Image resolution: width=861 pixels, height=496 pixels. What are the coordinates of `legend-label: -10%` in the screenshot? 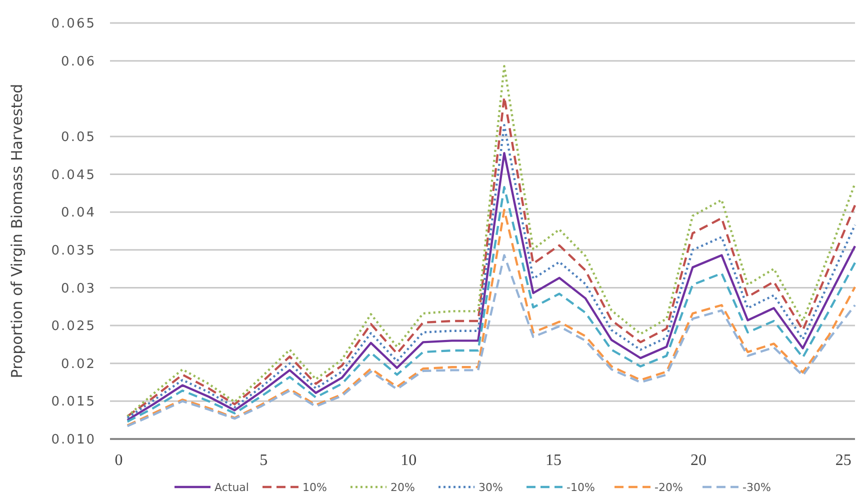 It's located at (580, 487).